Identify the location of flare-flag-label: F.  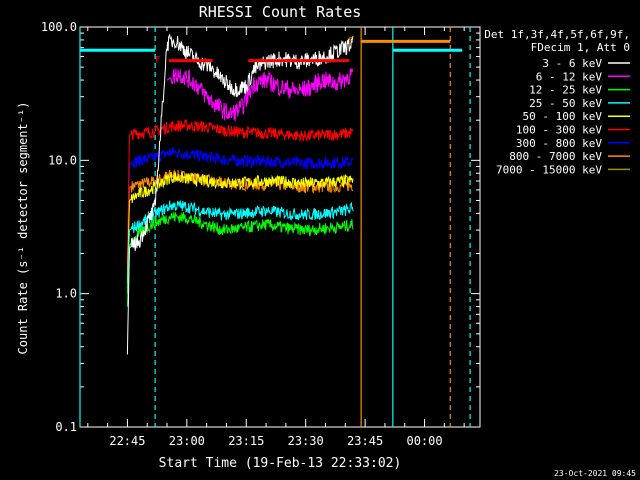
(157, 61).